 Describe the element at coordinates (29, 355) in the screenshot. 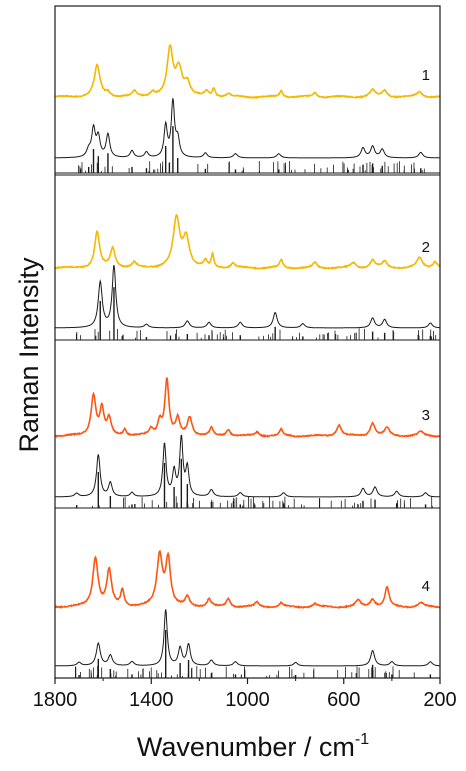

I see `y-axis-title: Raman Intensity` at that location.